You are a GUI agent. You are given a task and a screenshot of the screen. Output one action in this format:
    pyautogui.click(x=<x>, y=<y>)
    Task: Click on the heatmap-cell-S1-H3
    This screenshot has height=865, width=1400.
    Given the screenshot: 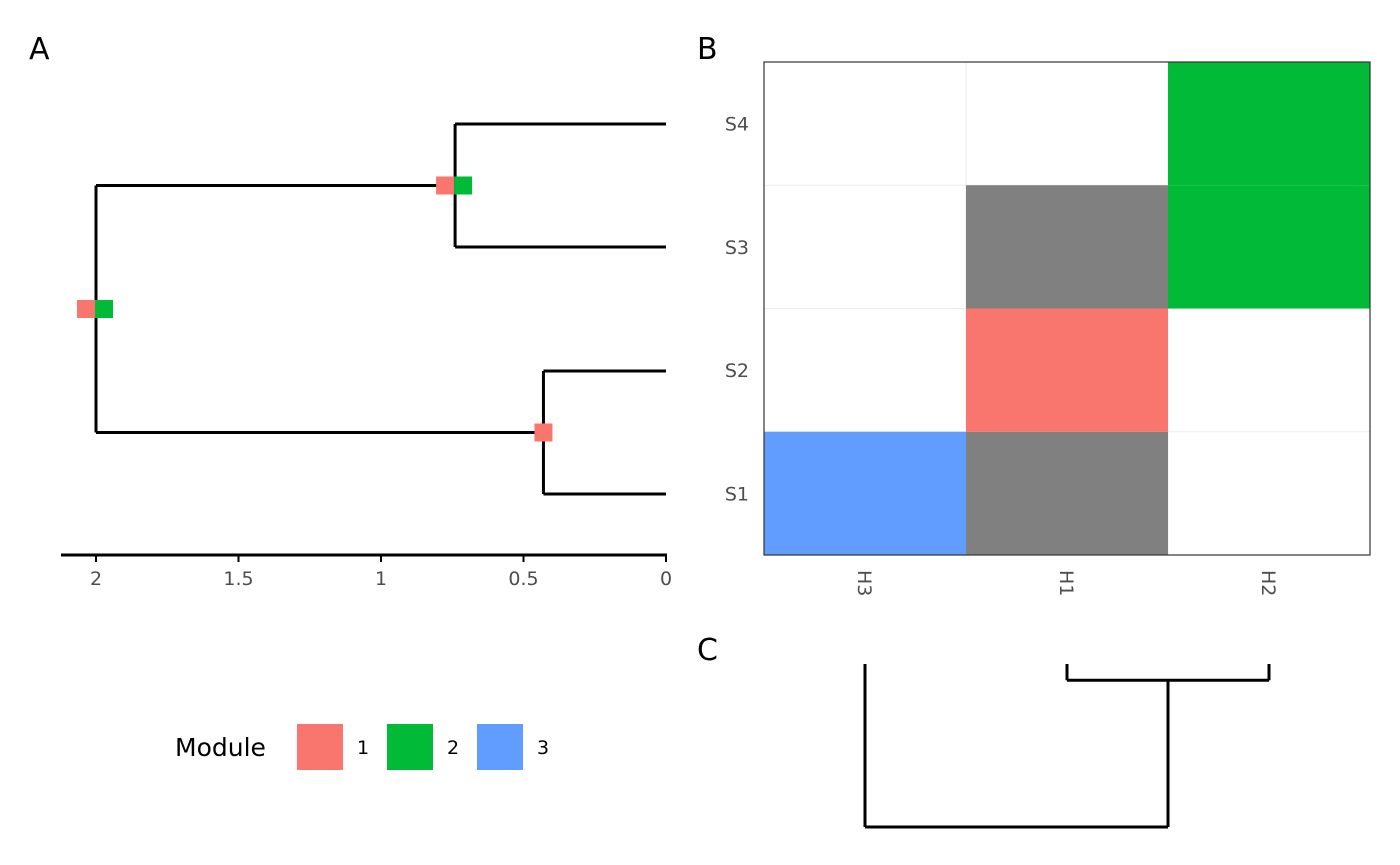 What is the action you would take?
    pyautogui.click(x=865, y=493)
    